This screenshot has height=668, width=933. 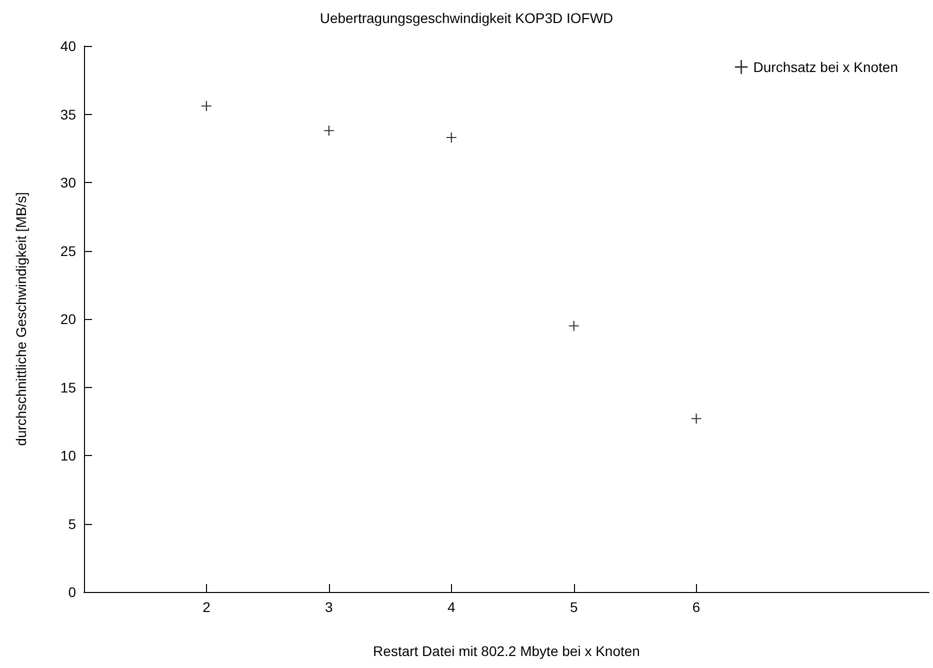 I want to click on x-axis-title: Restart Datei mit 802.2 Mbyte bei x Knoten, so click(x=506, y=651).